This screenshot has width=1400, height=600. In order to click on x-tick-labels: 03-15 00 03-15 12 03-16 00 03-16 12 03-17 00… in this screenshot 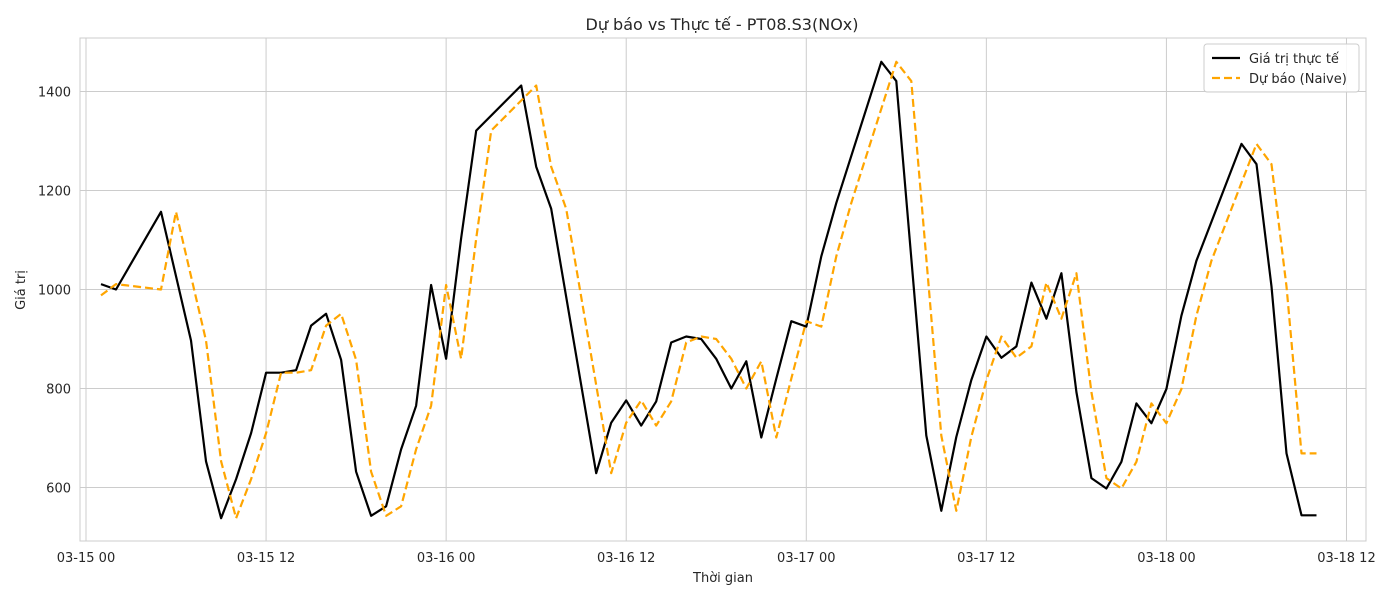, I will do `click(716, 558)`.